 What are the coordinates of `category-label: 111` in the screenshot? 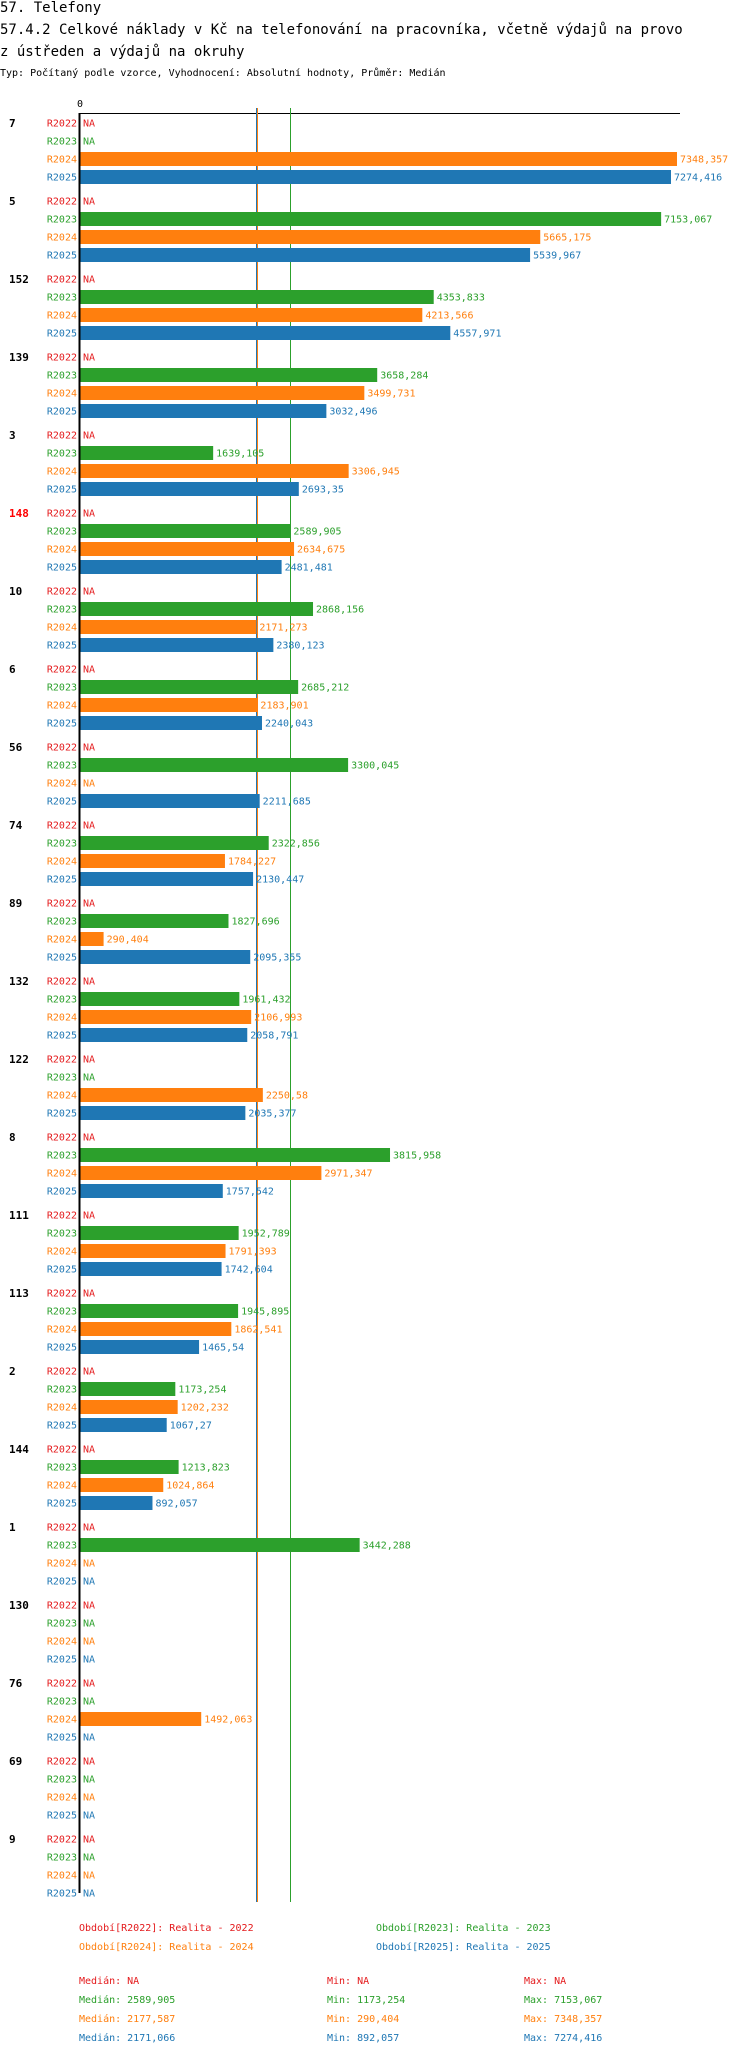 It's located at (19, 1215).